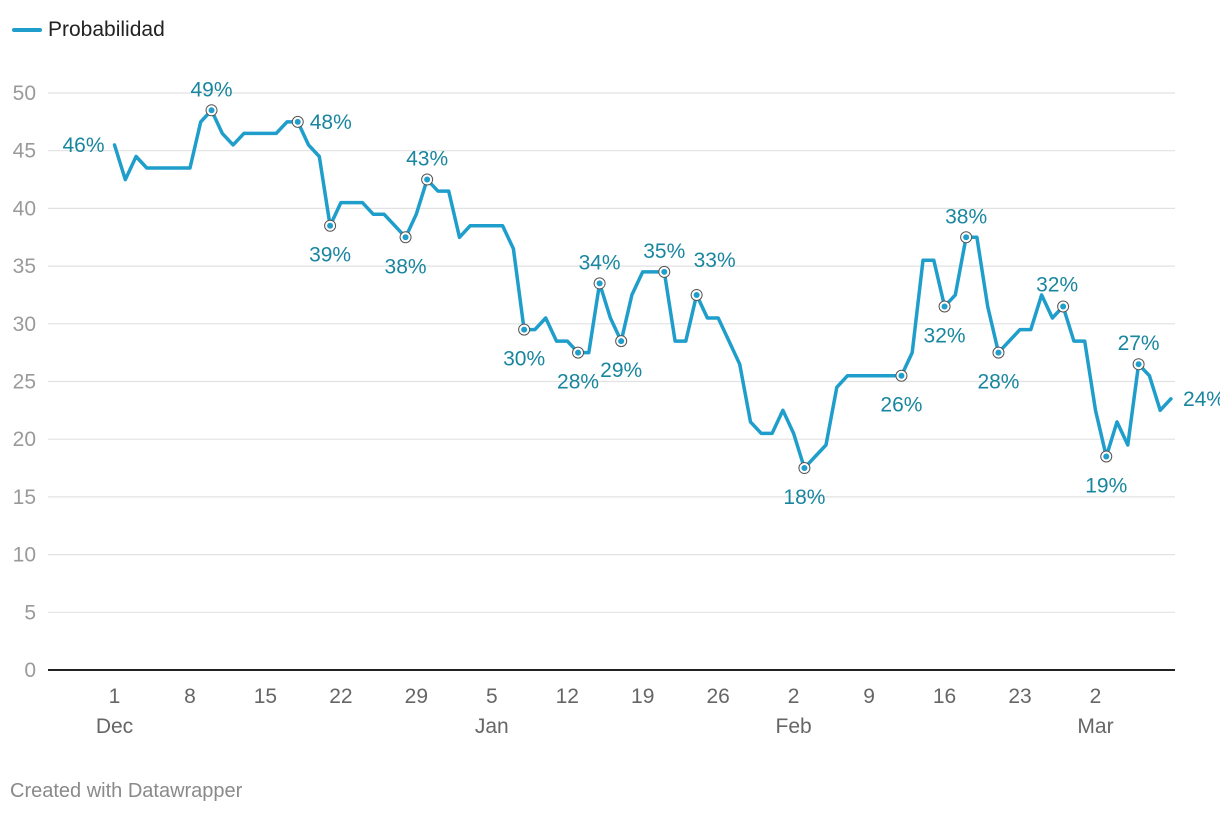 Image resolution: width=1220 pixels, height=816 pixels. Describe the element at coordinates (24, 324) in the screenshot. I see `y-tick-label: 30` at that location.